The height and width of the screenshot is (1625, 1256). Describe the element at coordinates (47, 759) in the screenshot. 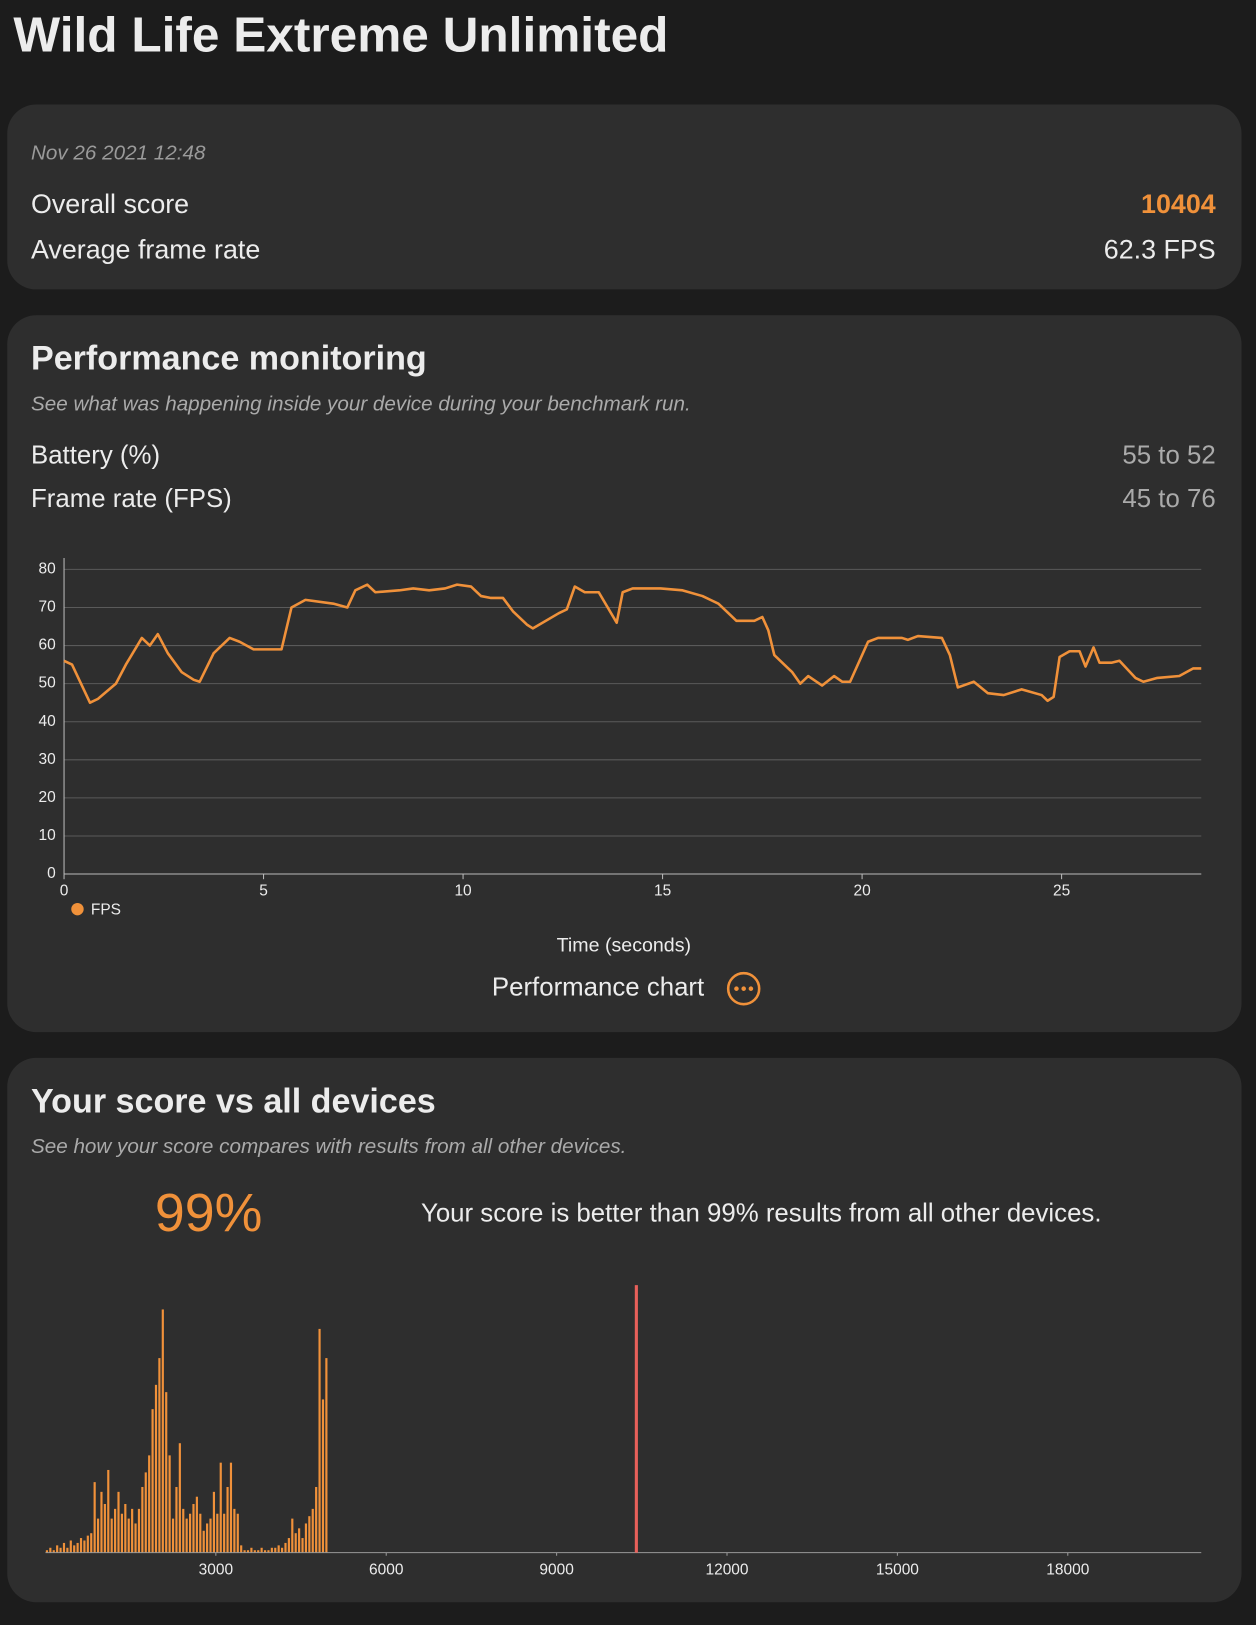

I see `y-tick-label: 30` at that location.